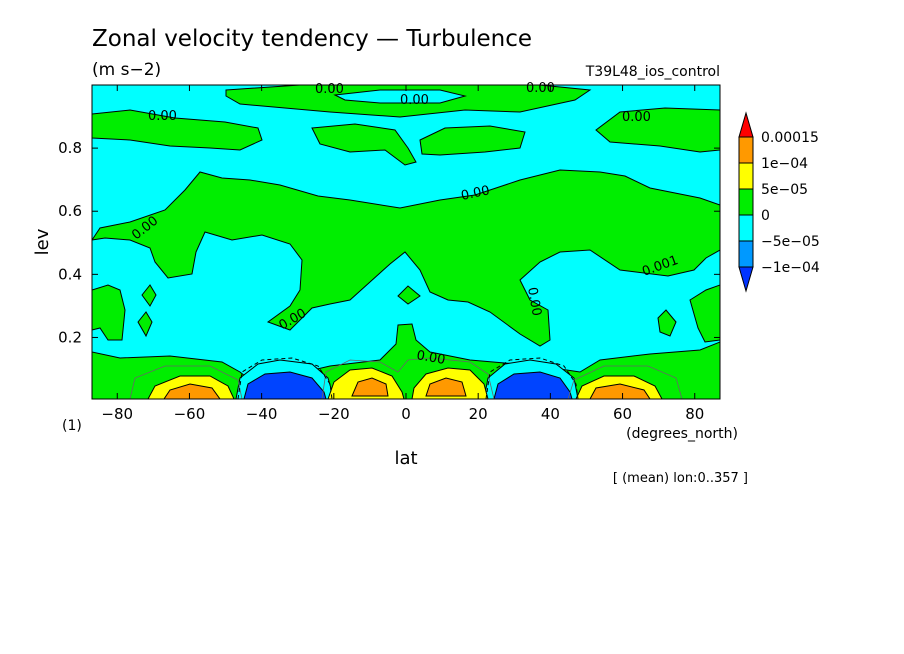 The height and width of the screenshot is (654, 904). I want to click on x-tick-label: −80, so click(117, 414).